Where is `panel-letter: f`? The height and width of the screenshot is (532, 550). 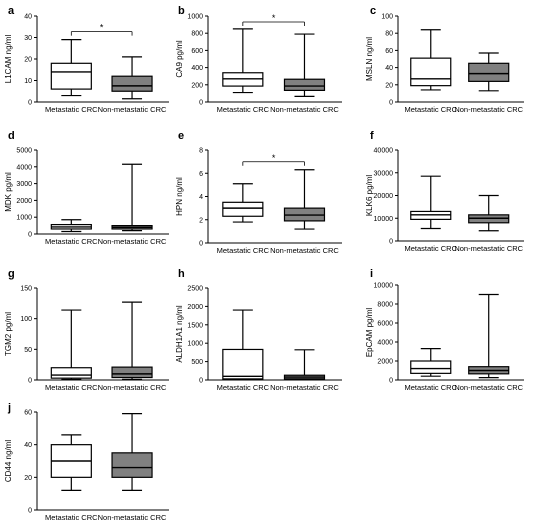
panel-letter: f is located at coordinates (372, 136).